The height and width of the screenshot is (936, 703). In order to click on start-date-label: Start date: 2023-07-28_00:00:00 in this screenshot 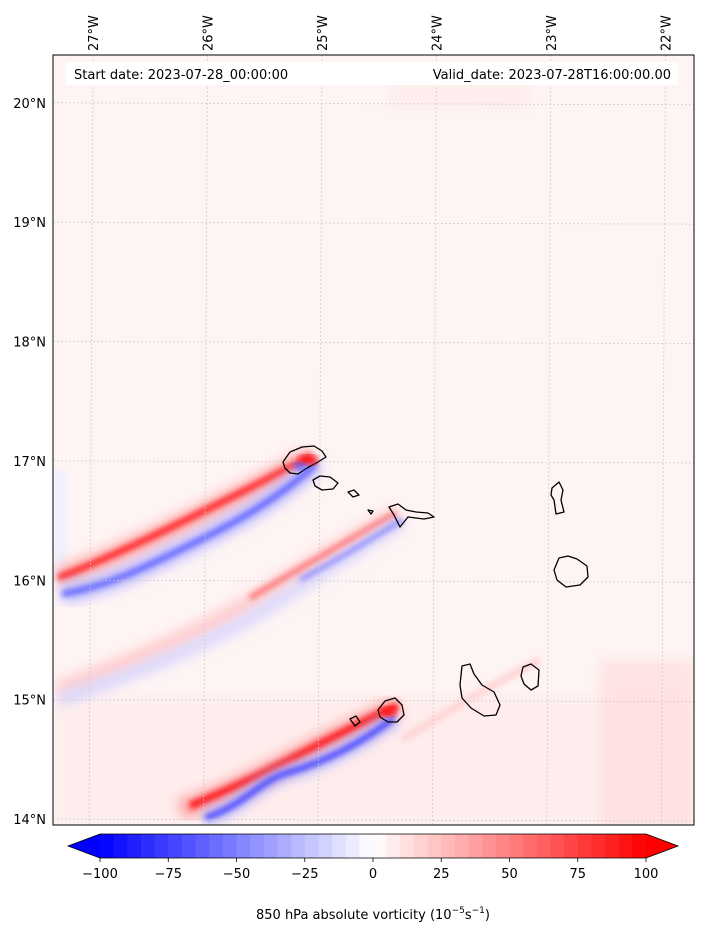, I will do `click(181, 75)`.